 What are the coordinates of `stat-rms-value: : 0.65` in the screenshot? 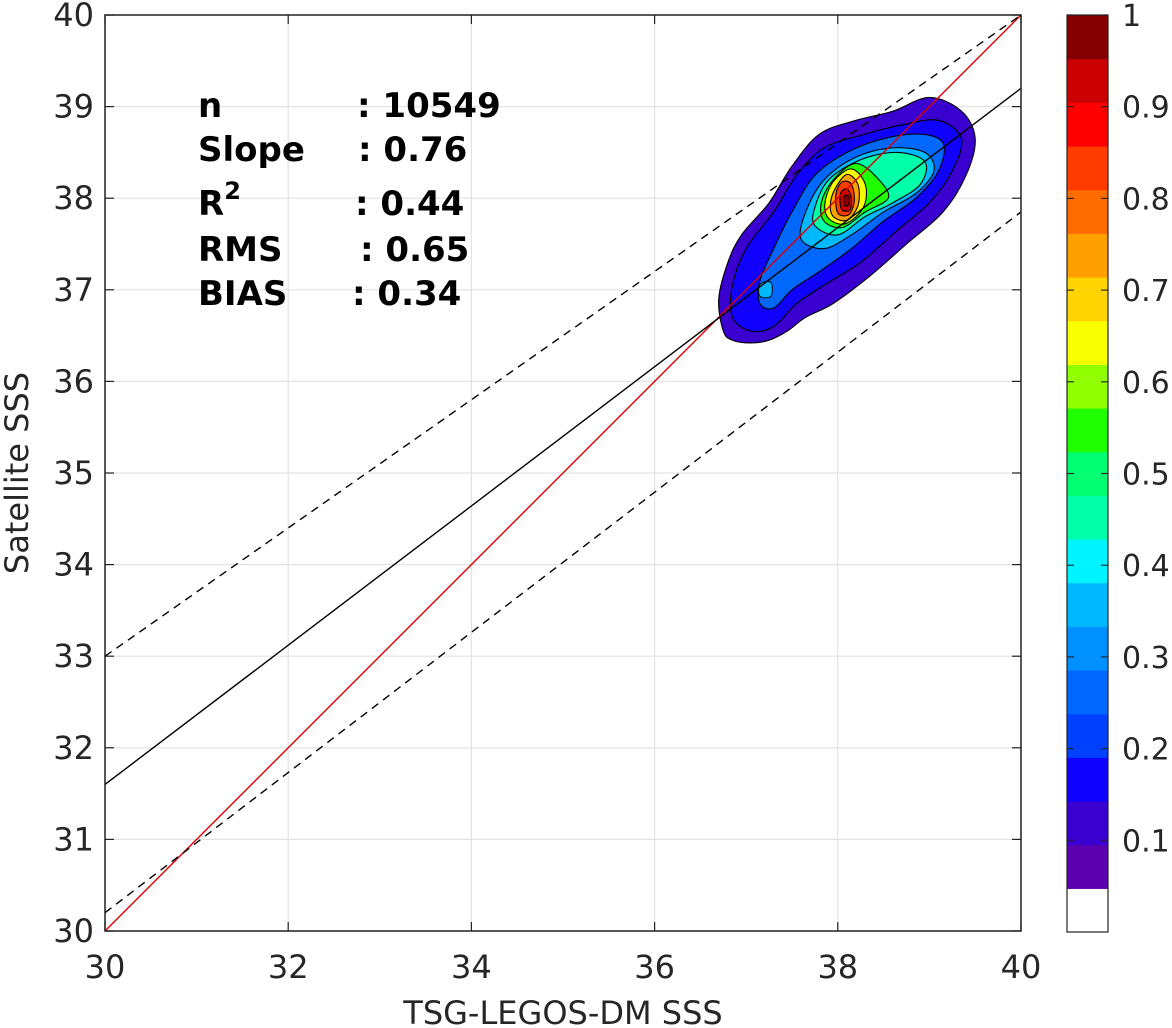 It's located at (414, 250).